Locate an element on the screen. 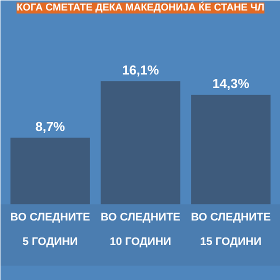 The width and height of the screenshot is (280, 280). x-tick-label: ВО СЛЕДНИТЕ 5 ГОДИНИ is located at coordinates (50, 230).